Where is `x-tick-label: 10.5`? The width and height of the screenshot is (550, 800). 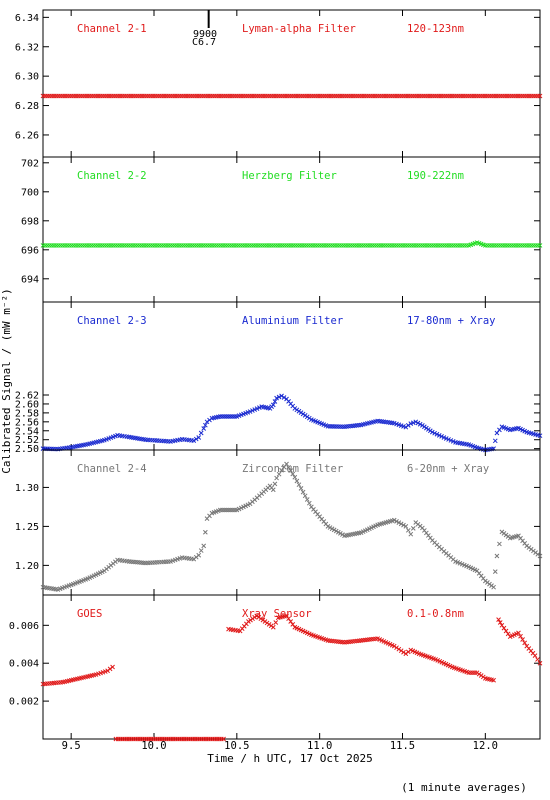 x-tick-label: 10.5 is located at coordinates (236, 746).